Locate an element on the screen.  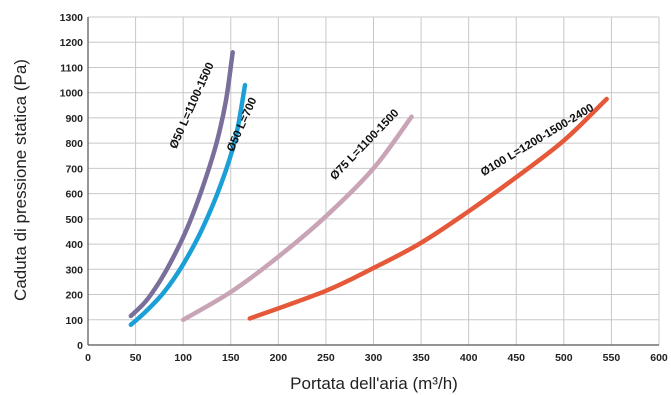
y-tick-label: 100 is located at coordinates (74, 321).